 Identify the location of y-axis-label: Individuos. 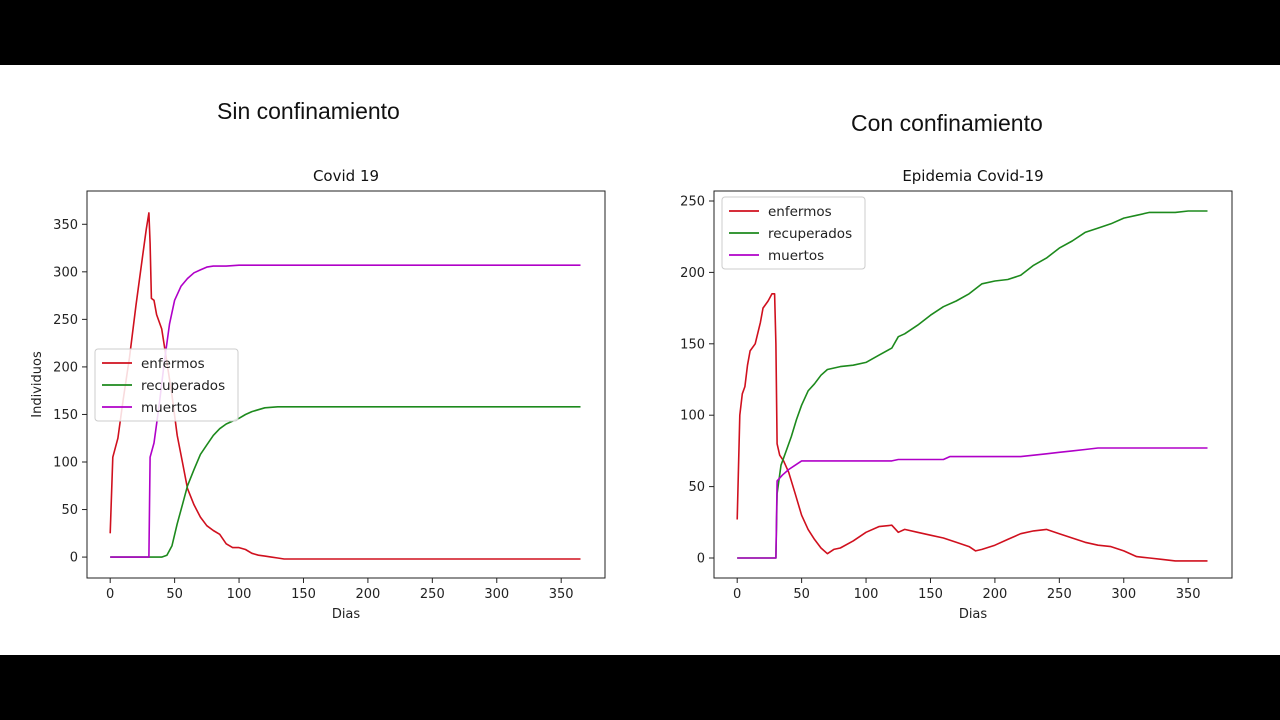
(37, 384).